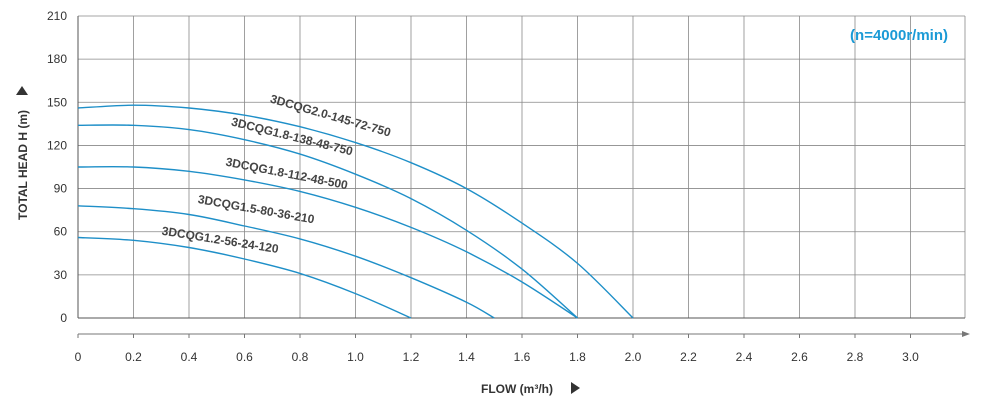 Image resolution: width=983 pixels, height=400 pixels. What do you see at coordinates (244, 357) in the screenshot?
I see `x-tick-label: 0.6` at bounding box center [244, 357].